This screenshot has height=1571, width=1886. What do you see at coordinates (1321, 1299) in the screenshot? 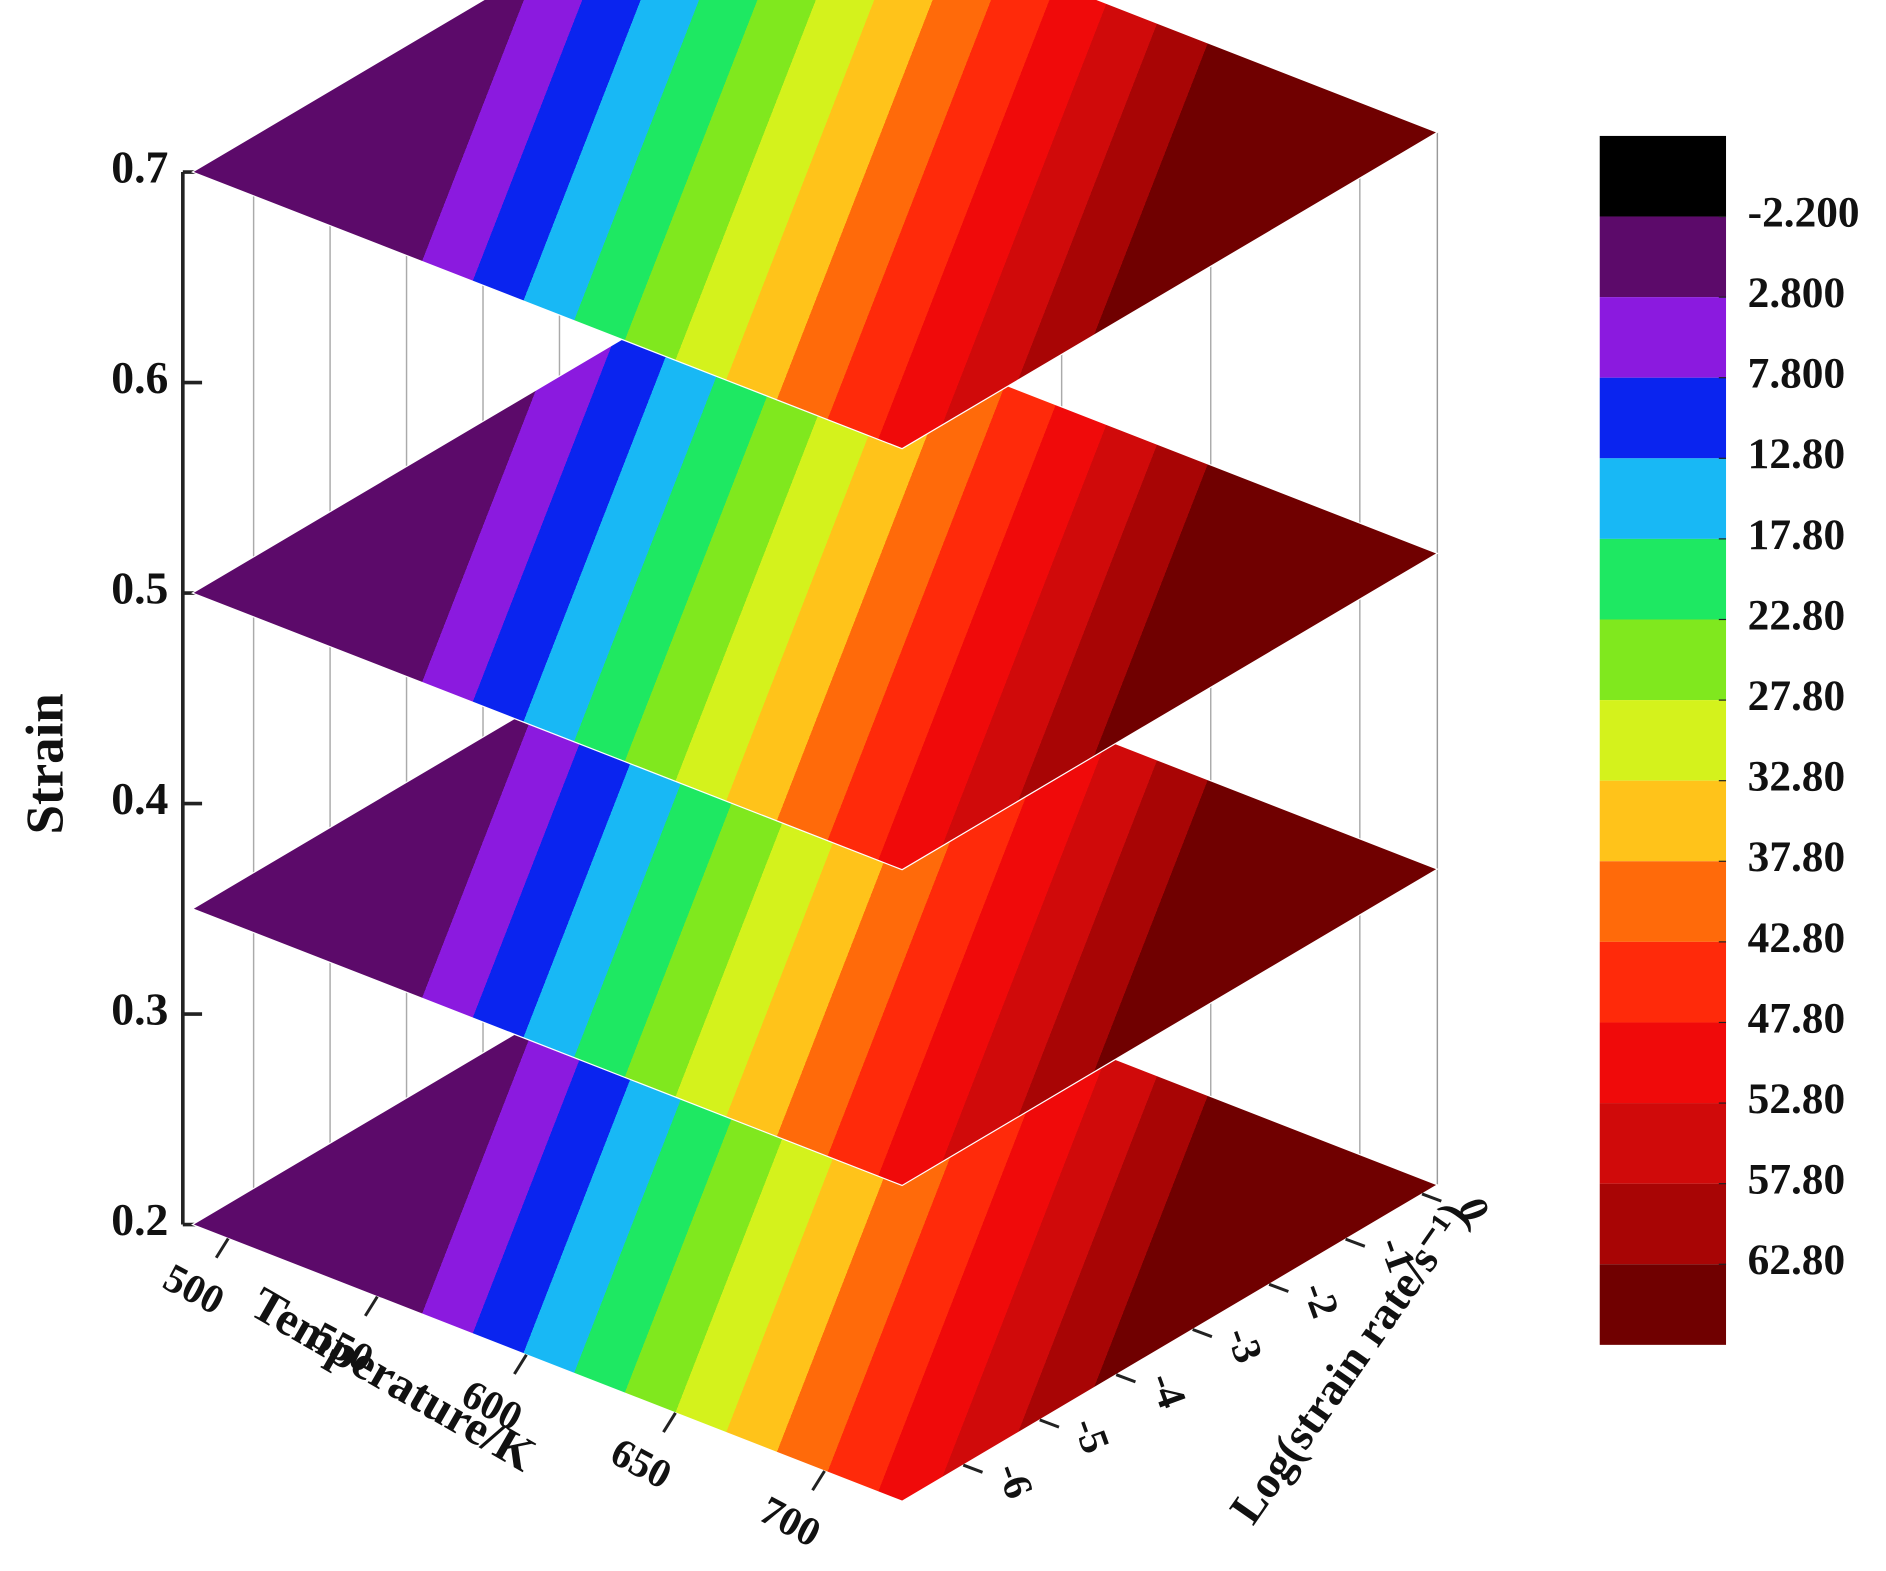
I see `y-tick-label: -2` at bounding box center [1321, 1299].